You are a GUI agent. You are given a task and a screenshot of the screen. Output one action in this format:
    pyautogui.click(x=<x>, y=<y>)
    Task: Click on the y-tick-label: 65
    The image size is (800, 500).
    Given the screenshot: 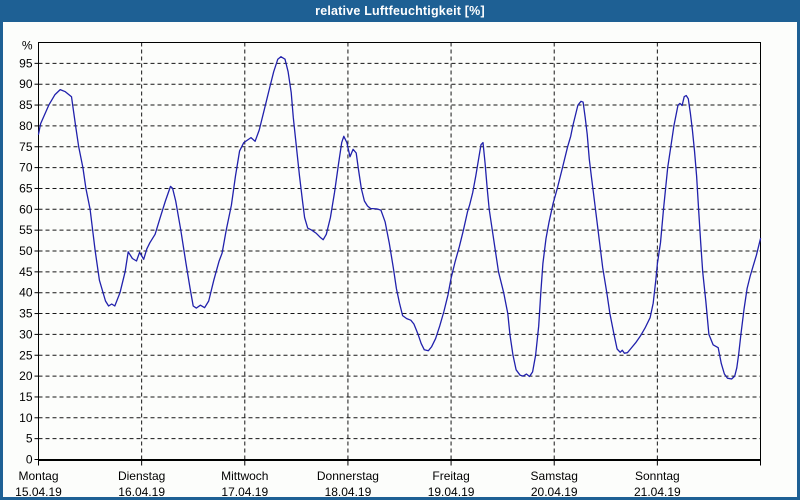 What is the action you would take?
    pyautogui.click(x=26, y=188)
    